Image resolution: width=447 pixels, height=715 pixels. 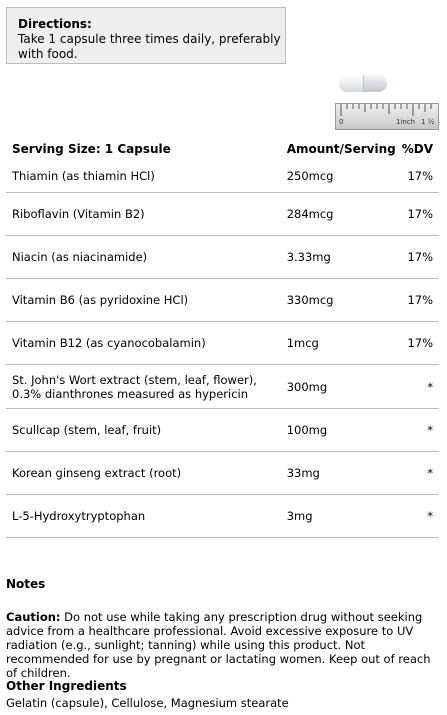 I want to click on ingredient-name: Korean ginseng extract (root), so click(x=143, y=473).